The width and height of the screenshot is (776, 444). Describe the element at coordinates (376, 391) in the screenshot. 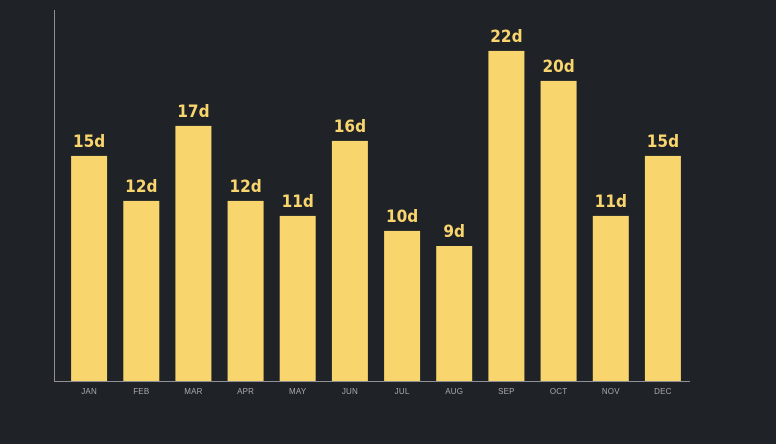

I see `x-tick-labels-group: JAN FEB MAR APR MAY JUN JUL AUG SEP OCT NOV DEC` at that location.